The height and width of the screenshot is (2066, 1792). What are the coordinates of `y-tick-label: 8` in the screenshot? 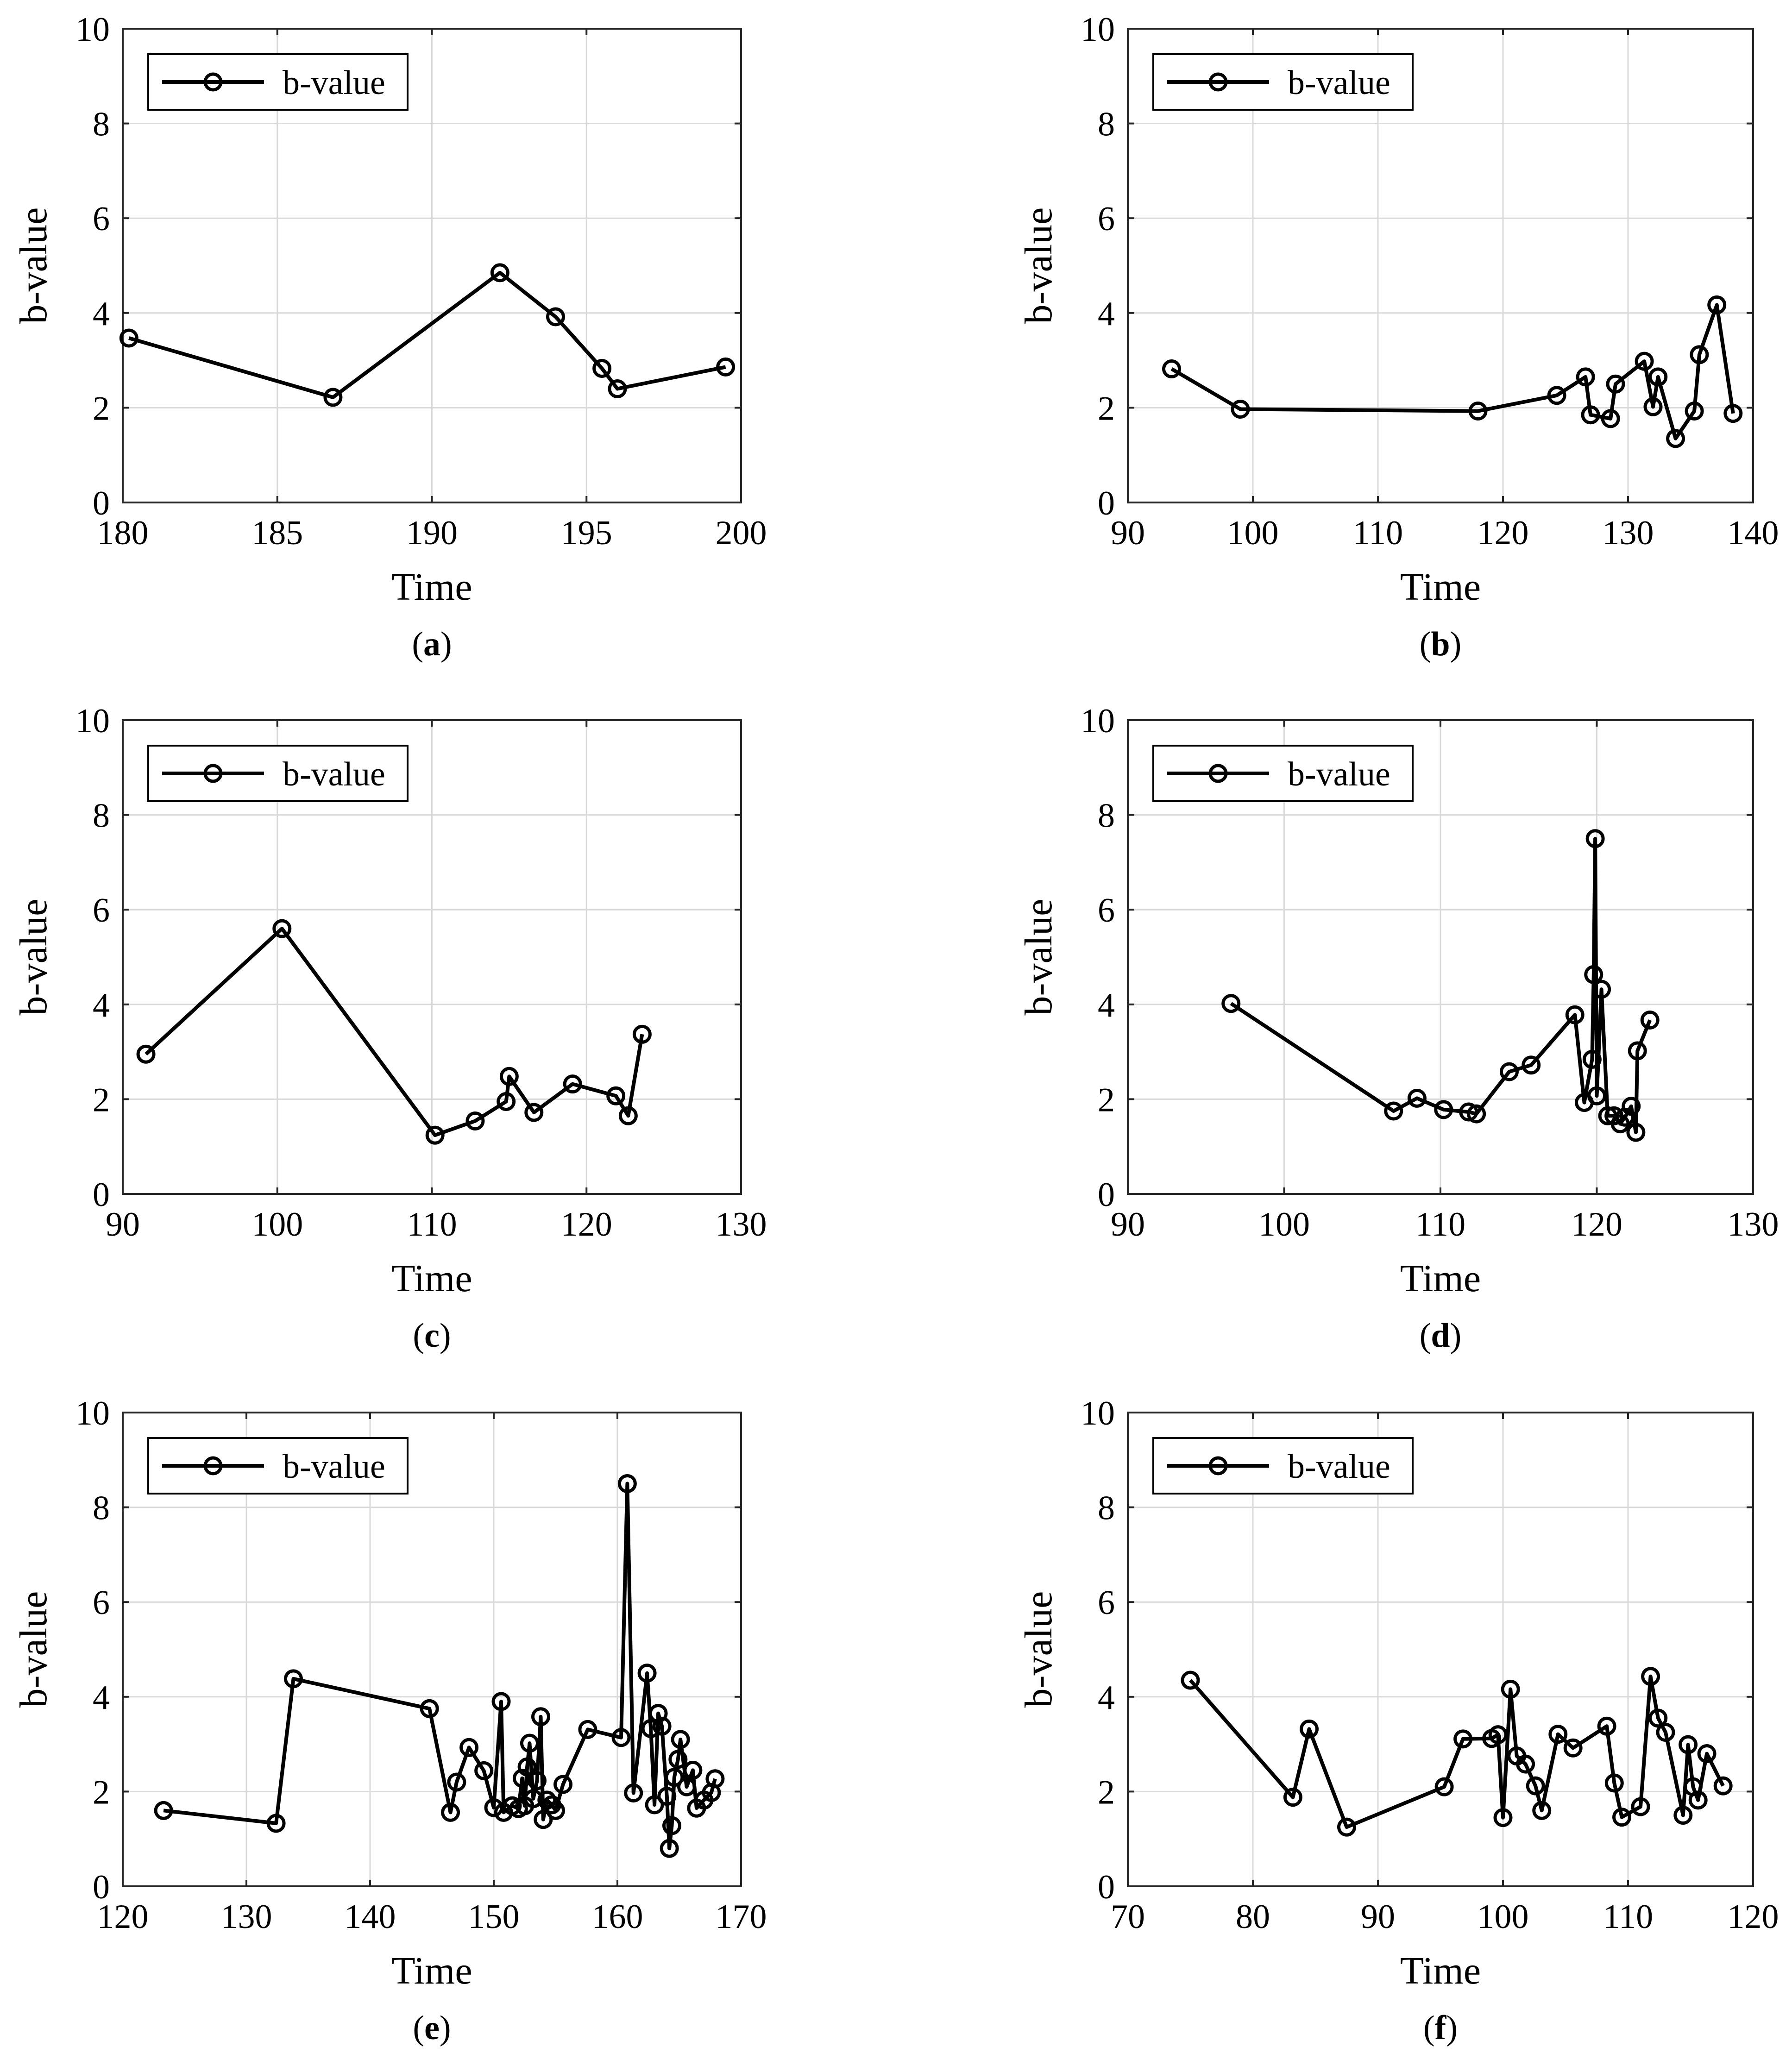 It's located at (1106, 816).